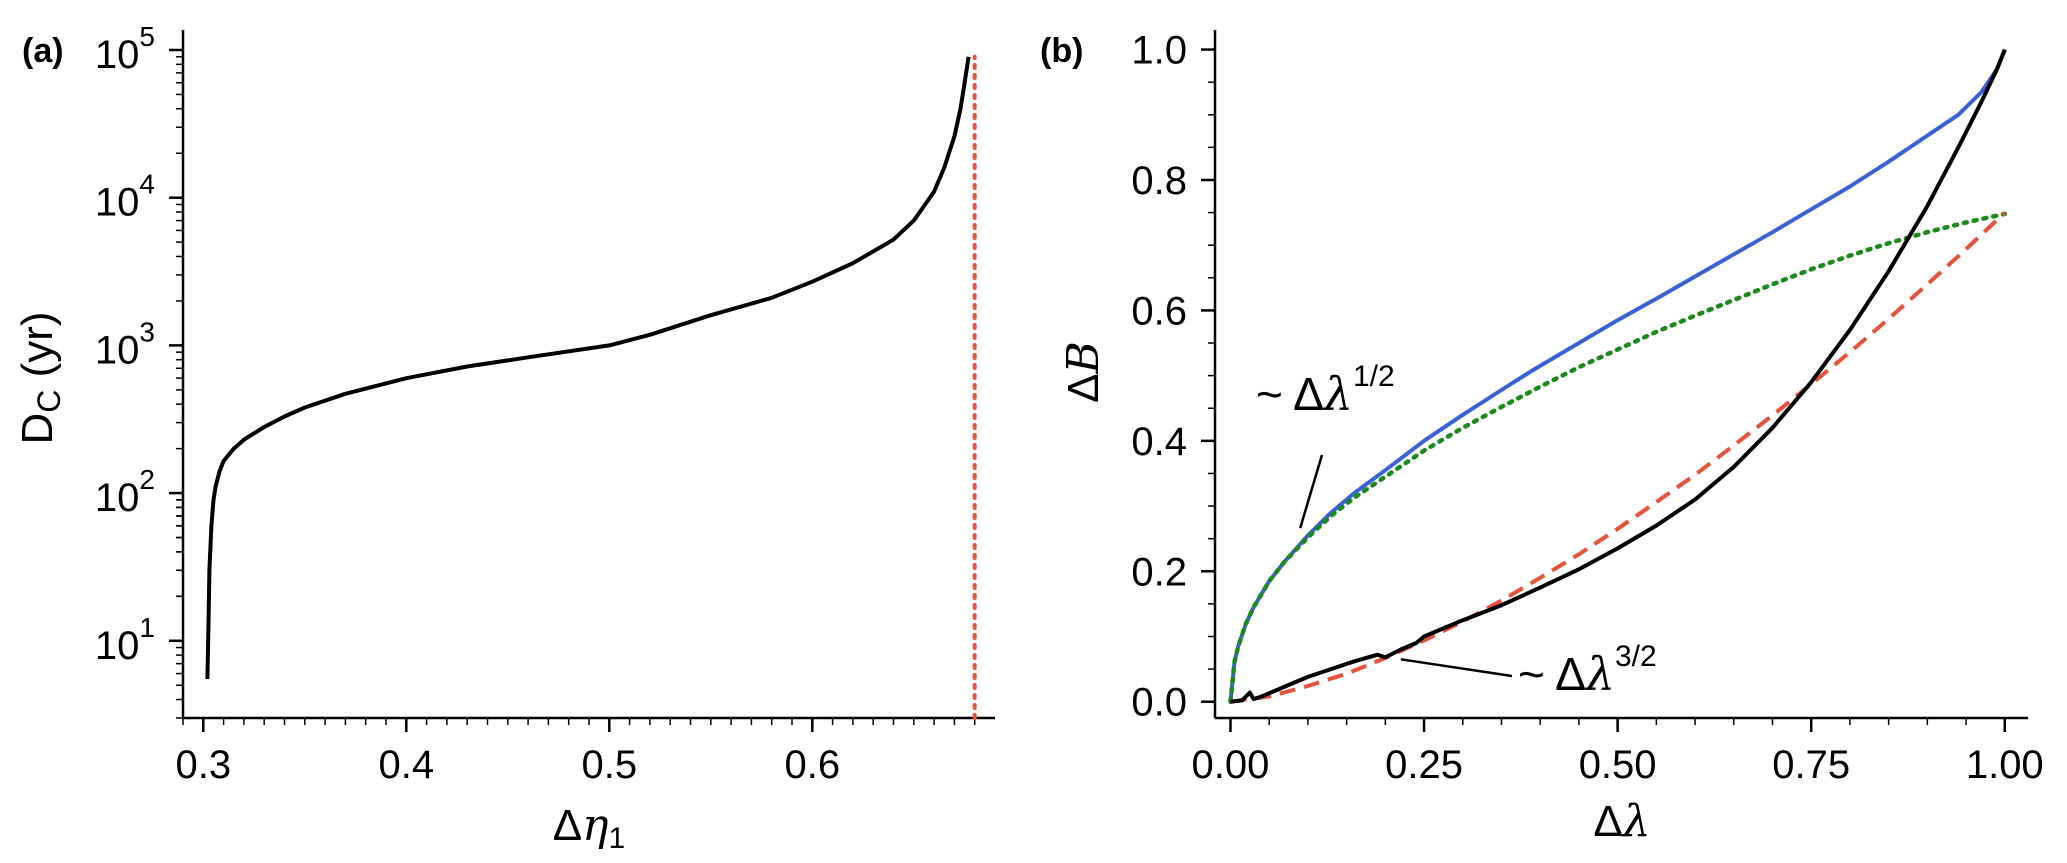  I want to click on panel-b-x-ticks: 0.00 0.25 0.50 0.75 1.00, so click(1618, 752).